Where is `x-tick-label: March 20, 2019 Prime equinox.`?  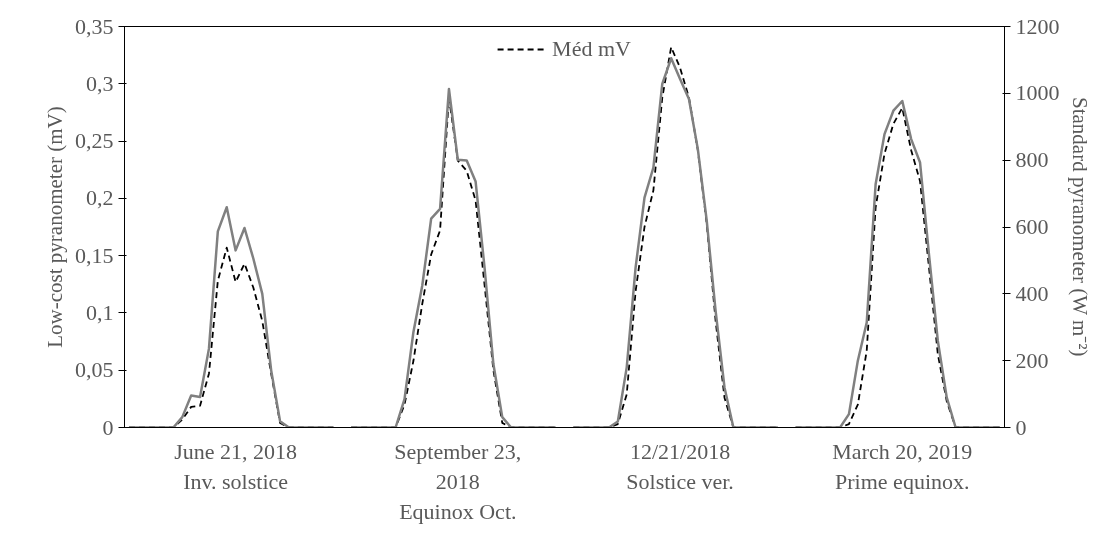
x-tick-label: March 20, 2019 Prime equinox. is located at coordinates (902, 466).